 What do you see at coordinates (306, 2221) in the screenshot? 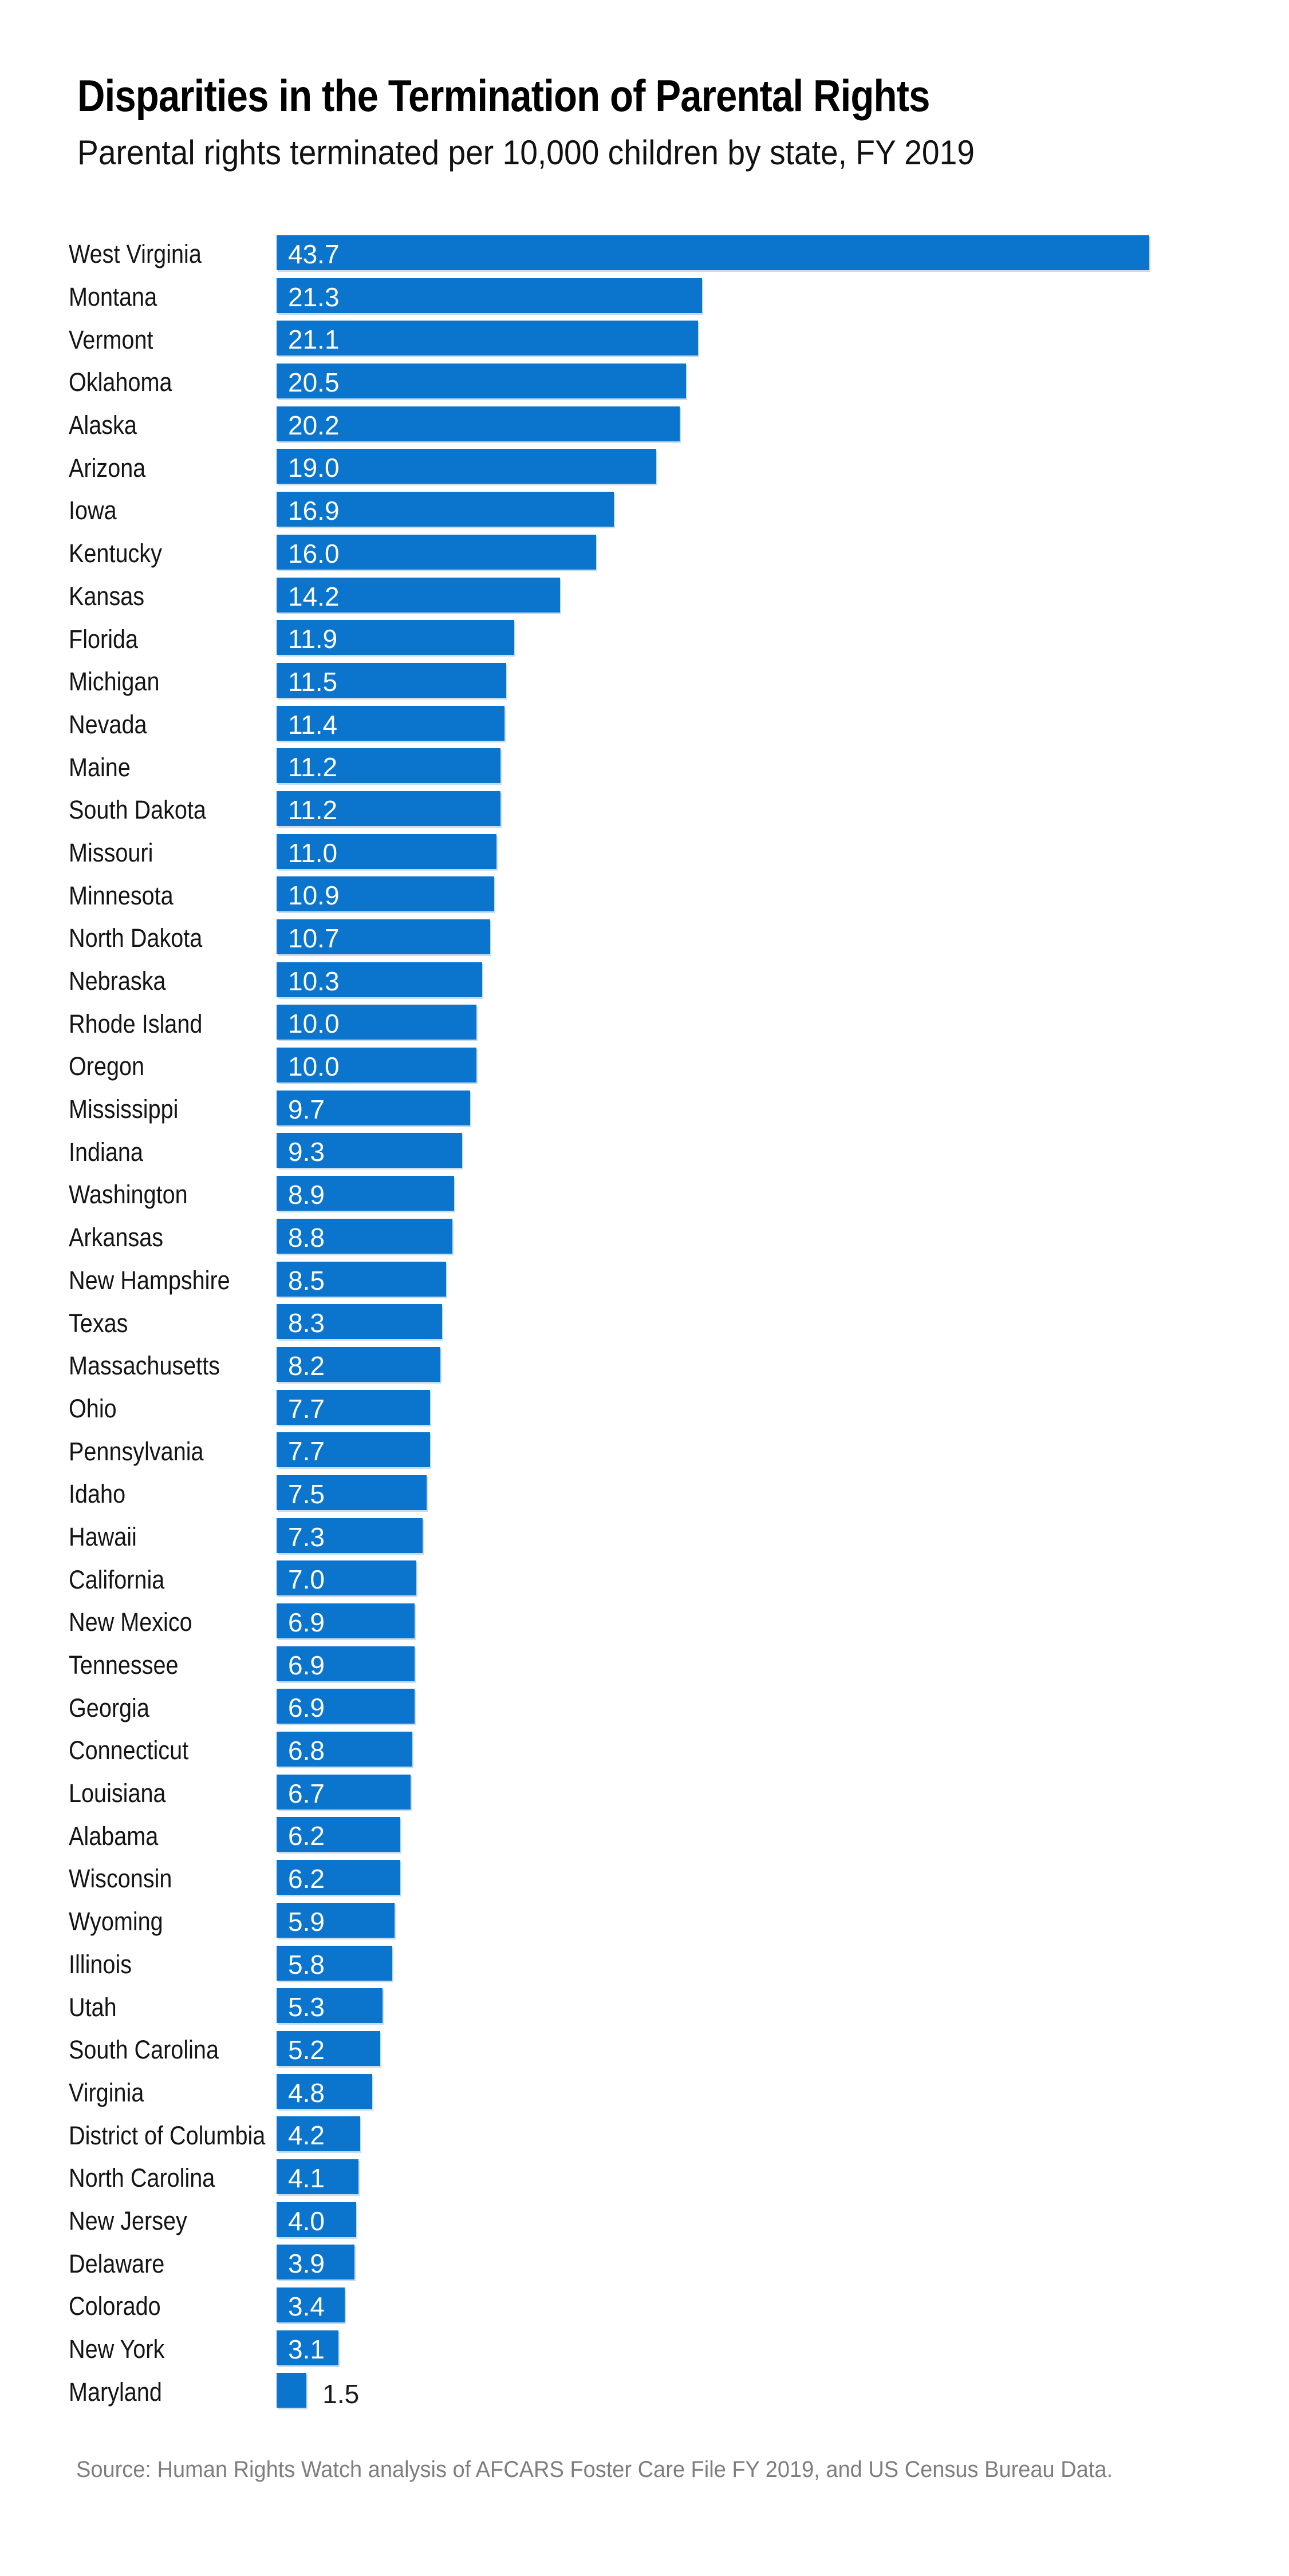
I see `value-label: 4.0` at bounding box center [306, 2221].